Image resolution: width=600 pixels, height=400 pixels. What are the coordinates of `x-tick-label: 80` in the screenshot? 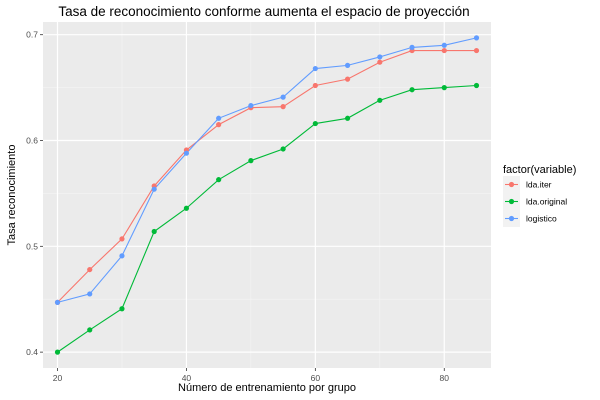 It's located at (445, 378).